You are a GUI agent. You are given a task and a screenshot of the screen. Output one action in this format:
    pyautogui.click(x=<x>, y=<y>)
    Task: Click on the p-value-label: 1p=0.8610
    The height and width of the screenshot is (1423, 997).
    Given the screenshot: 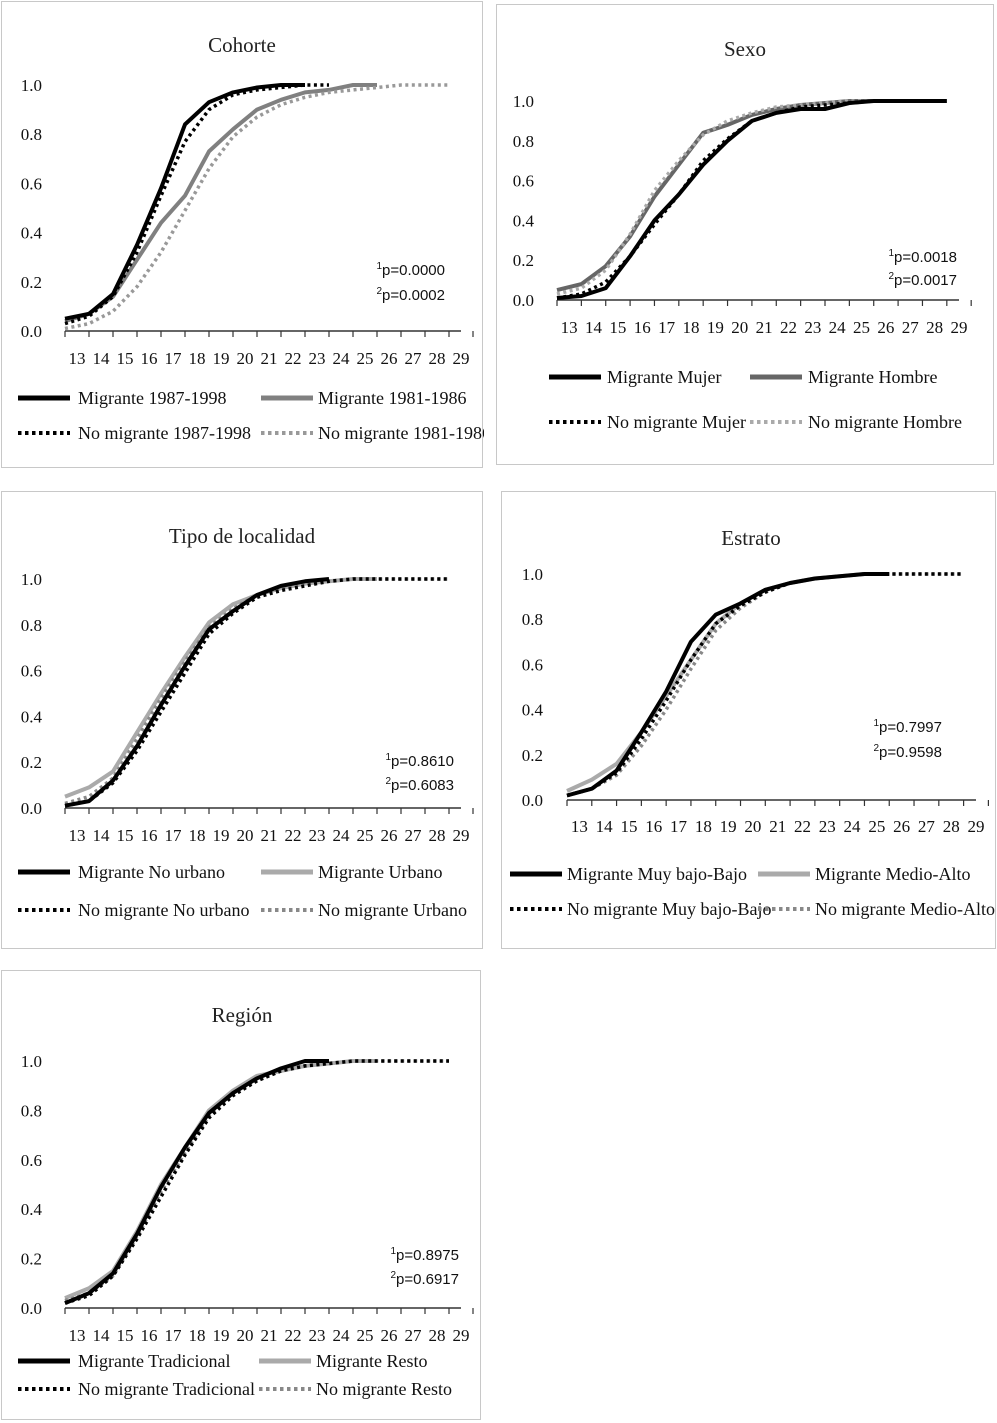 What is the action you would take?
    pyautogui.click(x=419, y=761)
    